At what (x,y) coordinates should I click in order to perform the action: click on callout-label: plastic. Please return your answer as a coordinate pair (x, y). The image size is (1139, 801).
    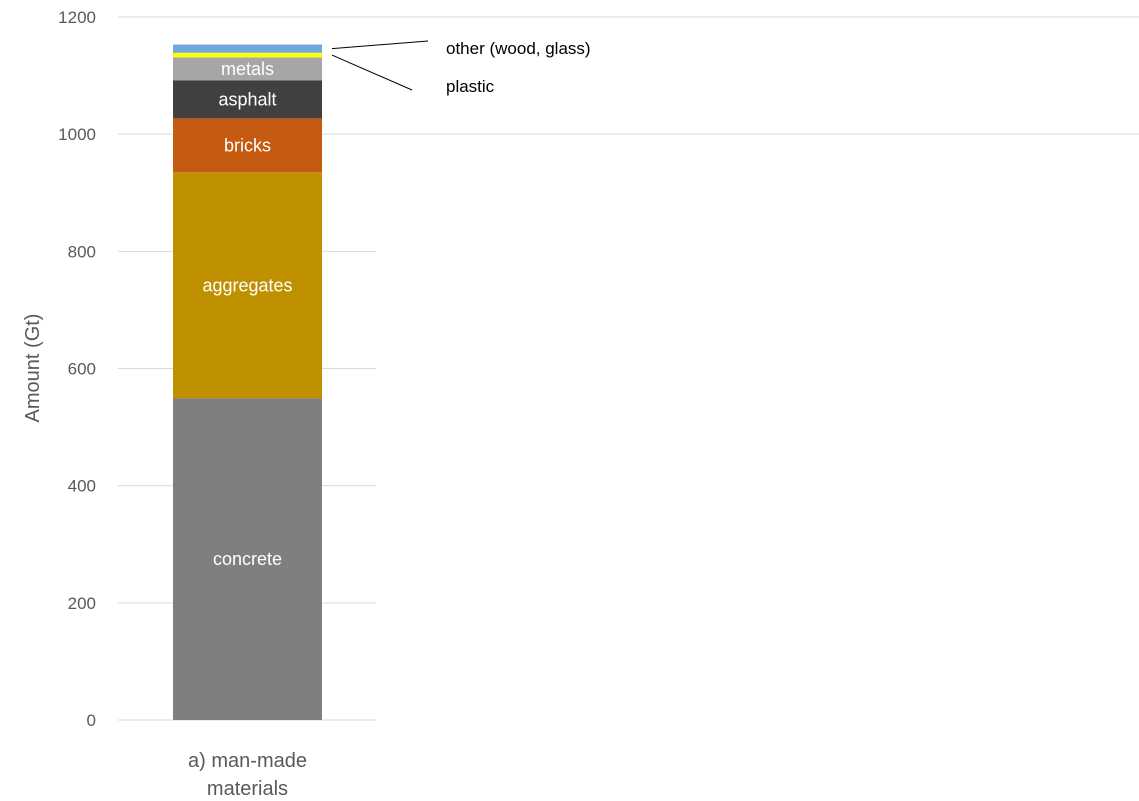
    Looking at the image, I should click on (470, 86).